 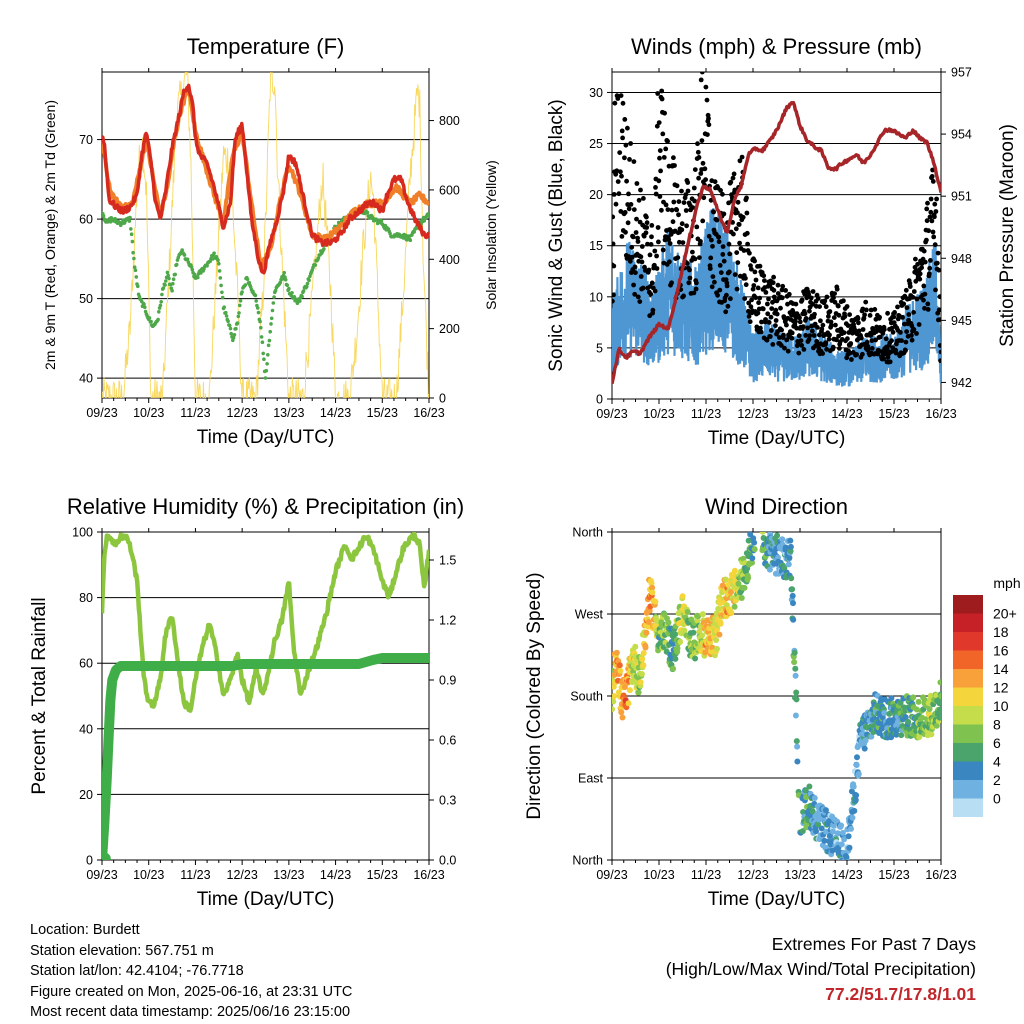 What do you see at coordinates (846, 875) in the screenshot?
I see `dir-x-tick-label: 14/23` at bounding box center [846, 875].